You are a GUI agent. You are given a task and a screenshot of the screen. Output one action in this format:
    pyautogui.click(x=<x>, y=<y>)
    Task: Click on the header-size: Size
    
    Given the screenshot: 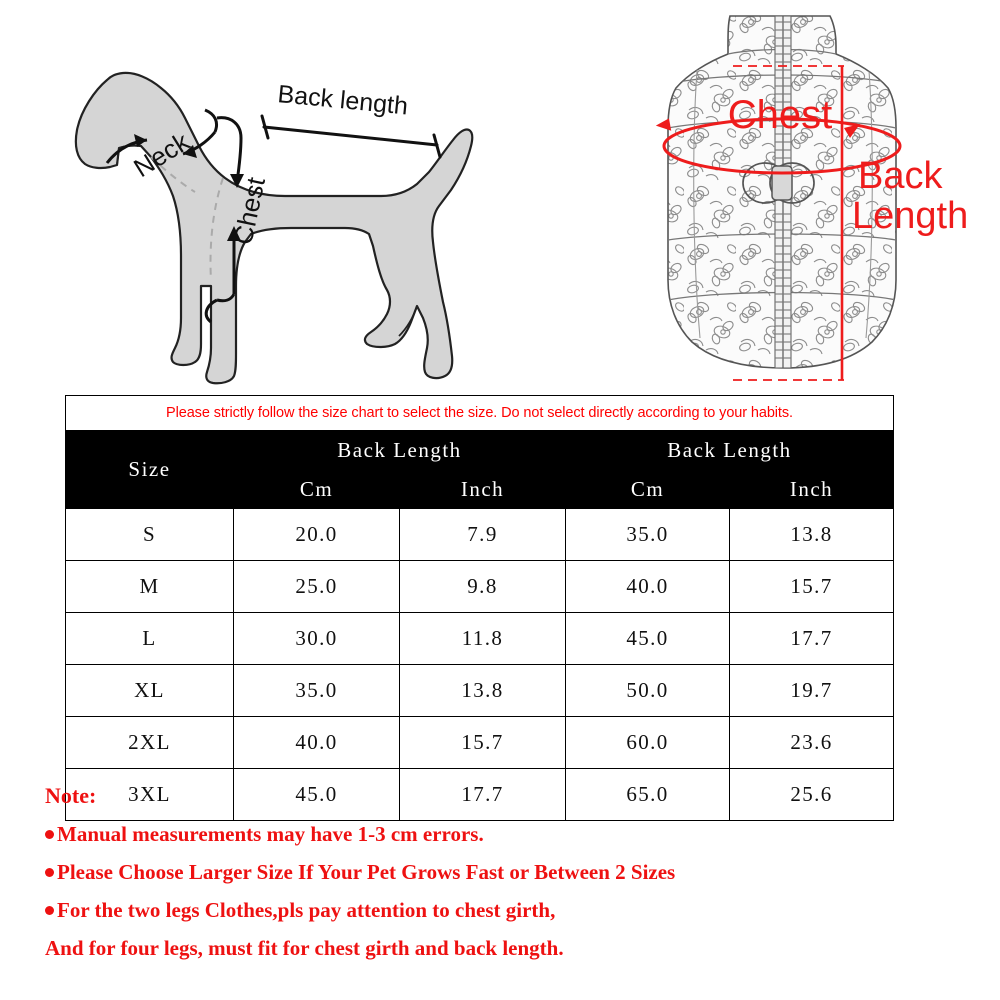 What is the action you would take?
    pyautogui.click(x=149, y=469)
    